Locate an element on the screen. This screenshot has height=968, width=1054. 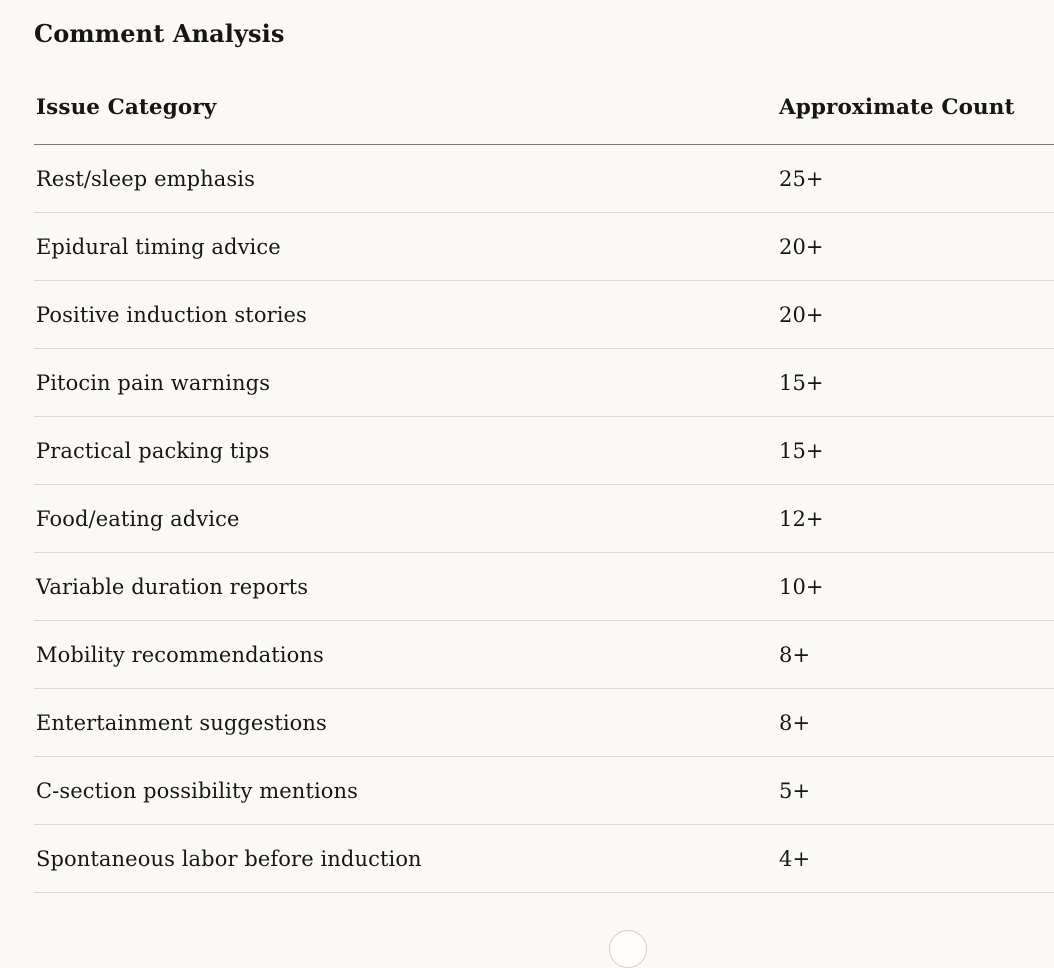
approximate-count-cell: 12+ is located at coordinates (915, 518).